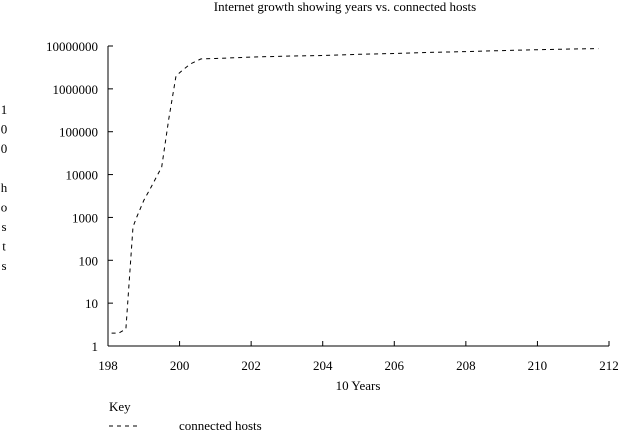 The width and height of the screenshot is (621, 432). I want to click on x-tick-label-202: 202, so click(251, 365).